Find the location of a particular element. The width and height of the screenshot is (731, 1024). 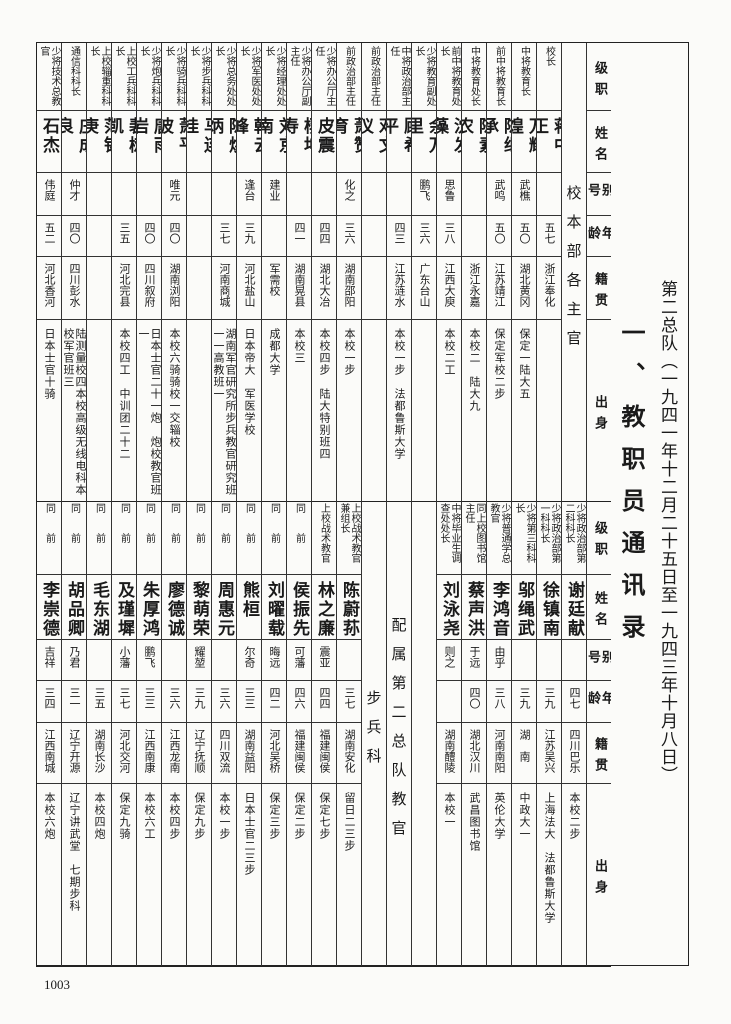

staff-name: 韩云峰 is located at coordinates (249, 136).